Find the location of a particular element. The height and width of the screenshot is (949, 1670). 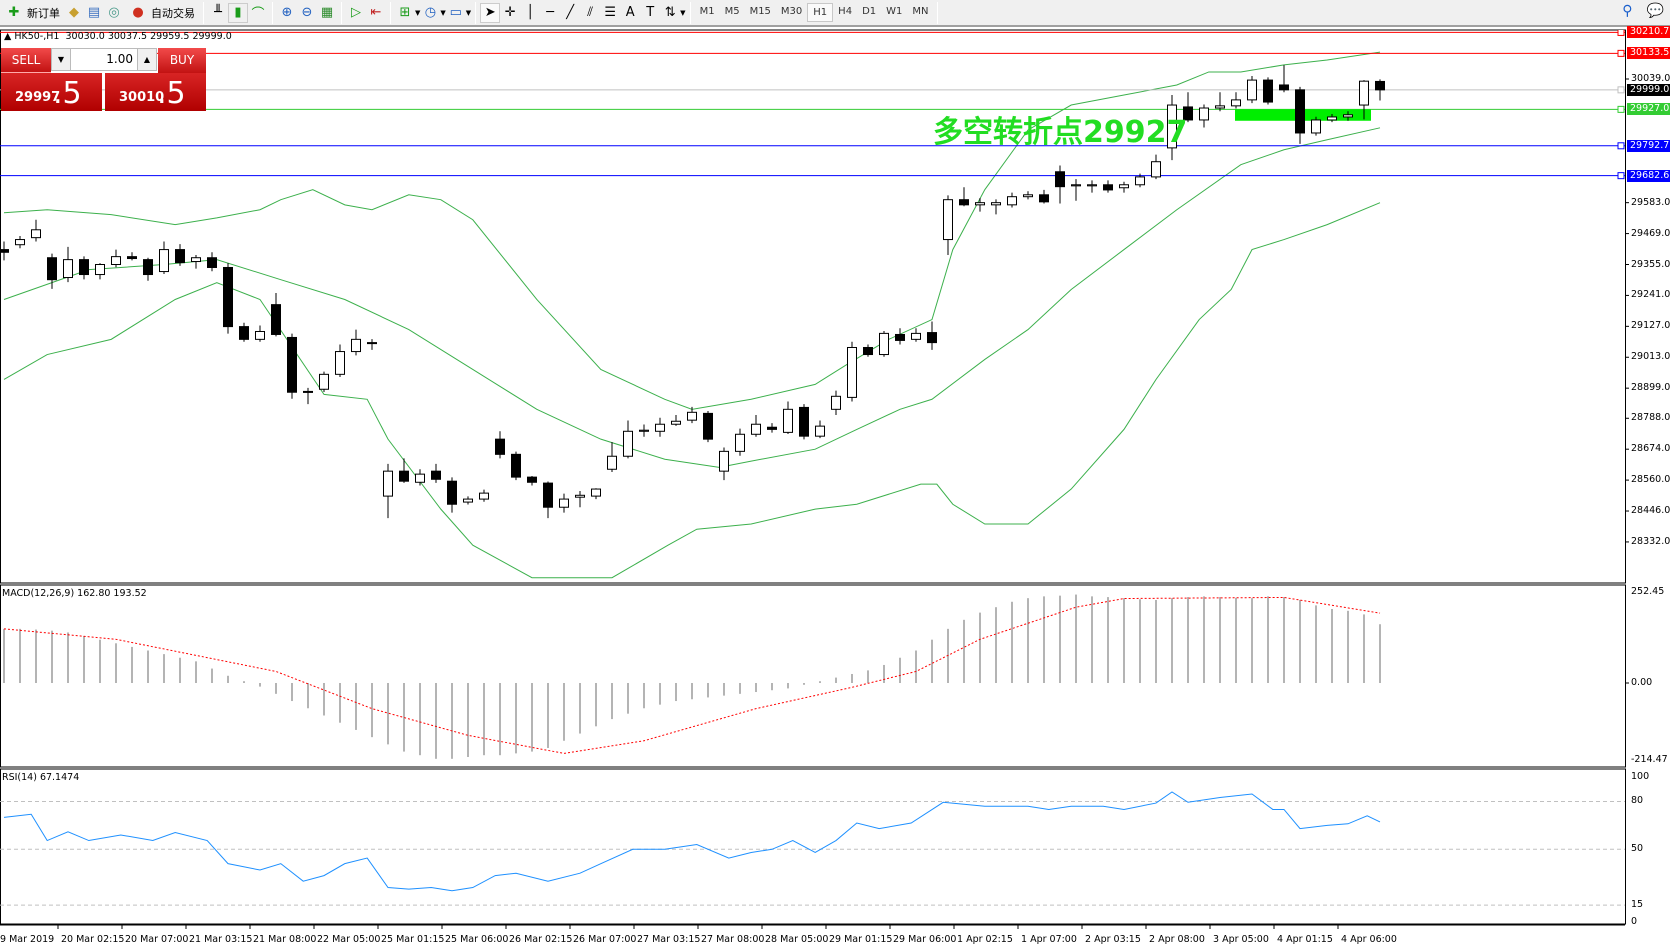

indicators-icon: ⊞ is located at coordinates (405, 12).